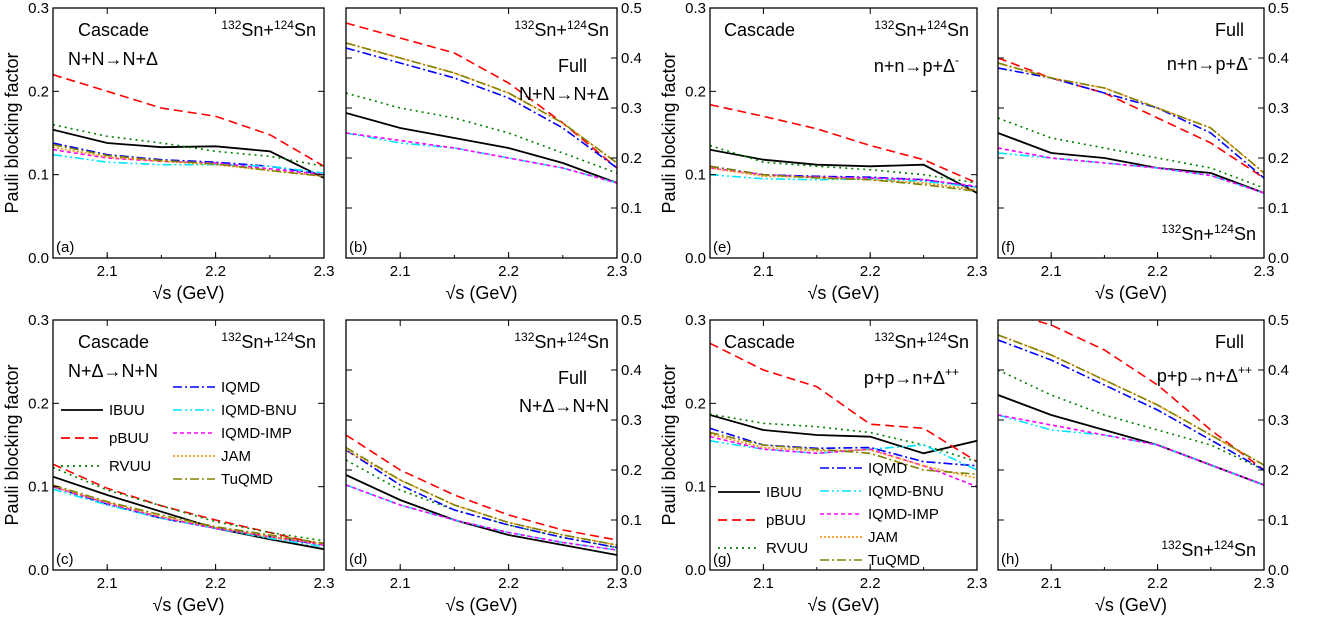 This screenshot has width=1320, height=623. I want to click on legend-label: pBUU, so click(786, 520).